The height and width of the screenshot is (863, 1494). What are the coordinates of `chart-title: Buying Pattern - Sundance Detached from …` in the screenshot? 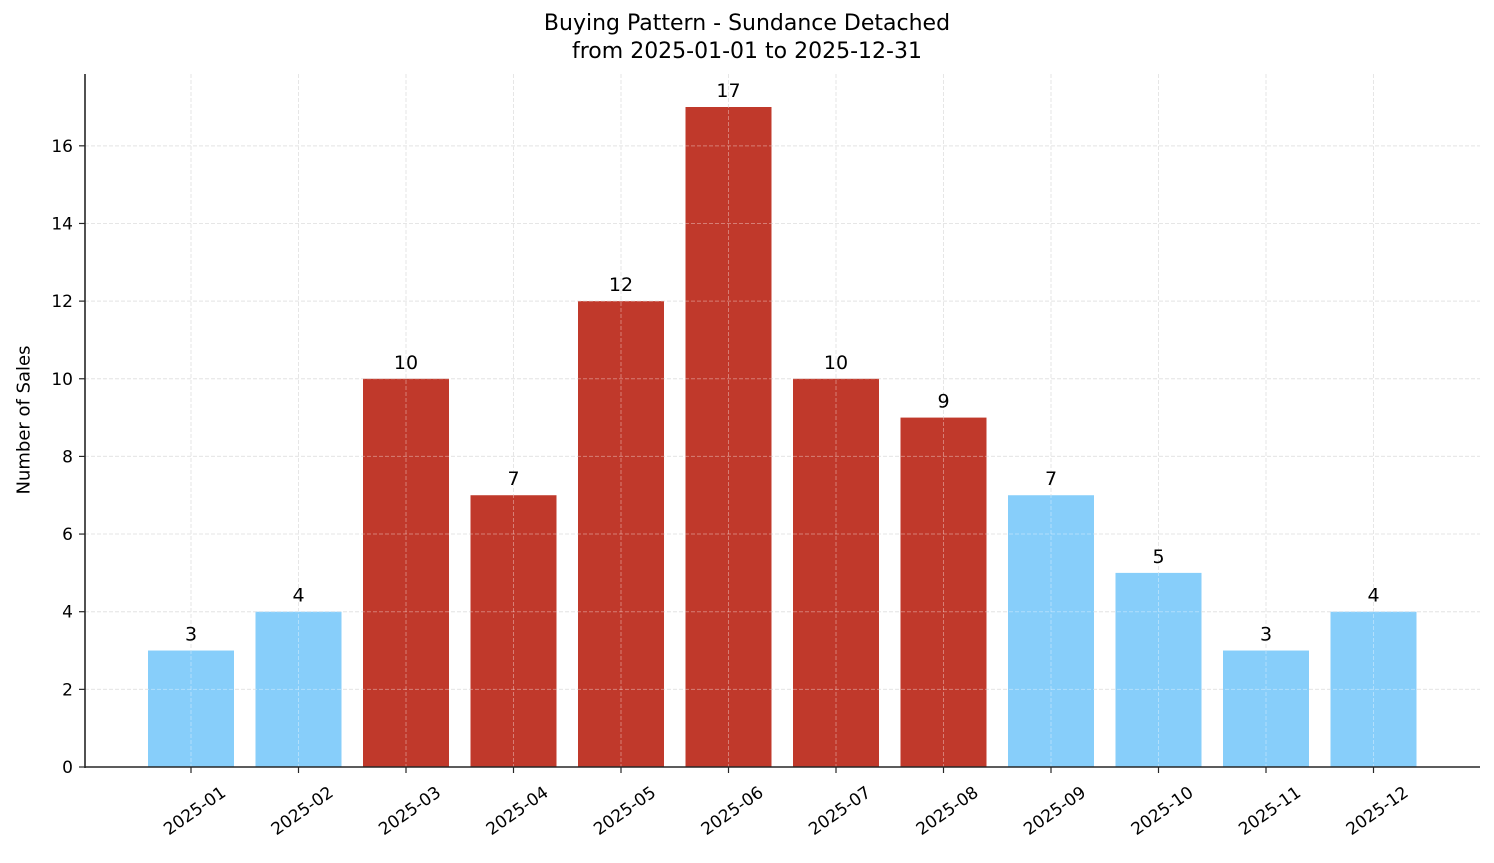 It's located at (747, 38).